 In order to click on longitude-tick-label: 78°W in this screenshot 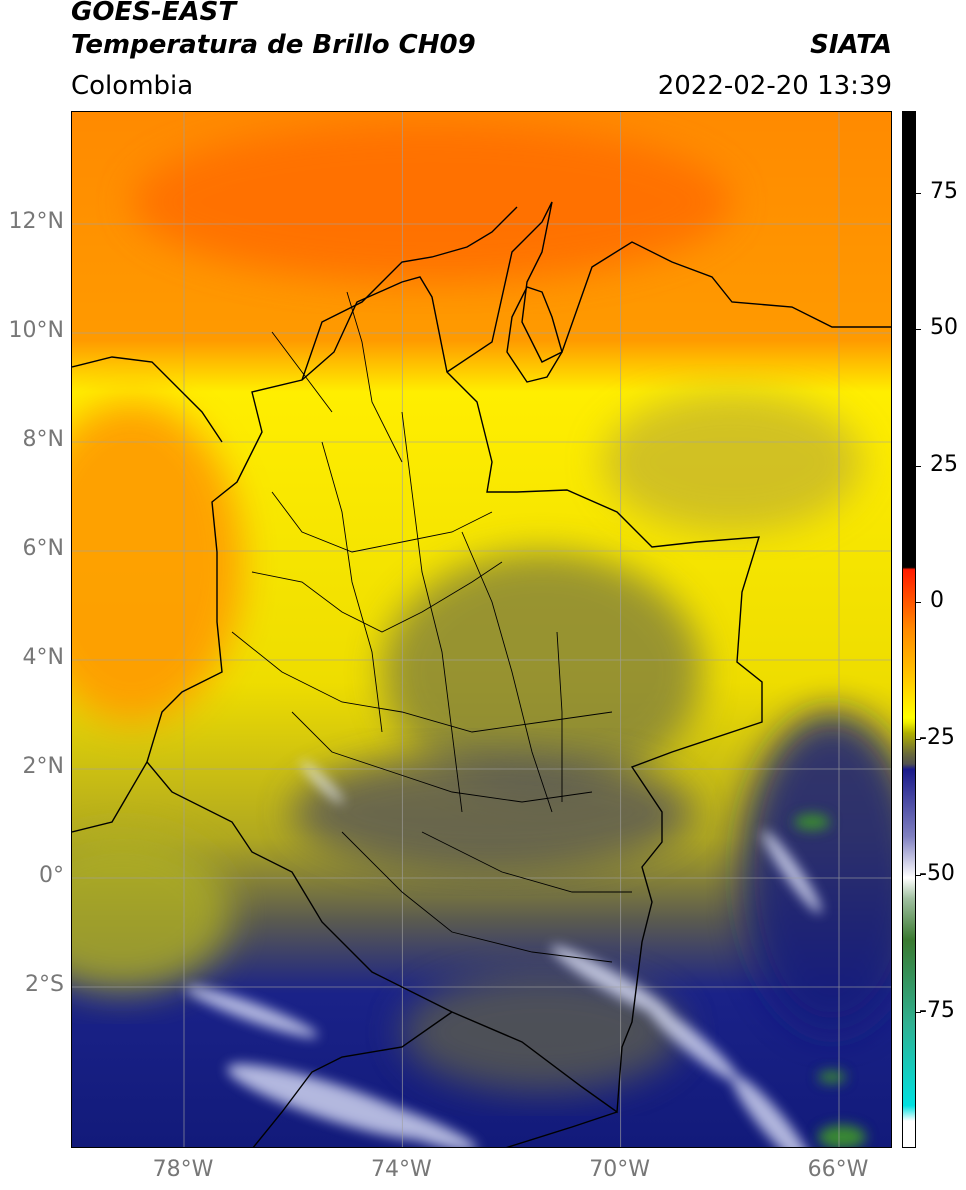, I will do `click(183, 1169)`.